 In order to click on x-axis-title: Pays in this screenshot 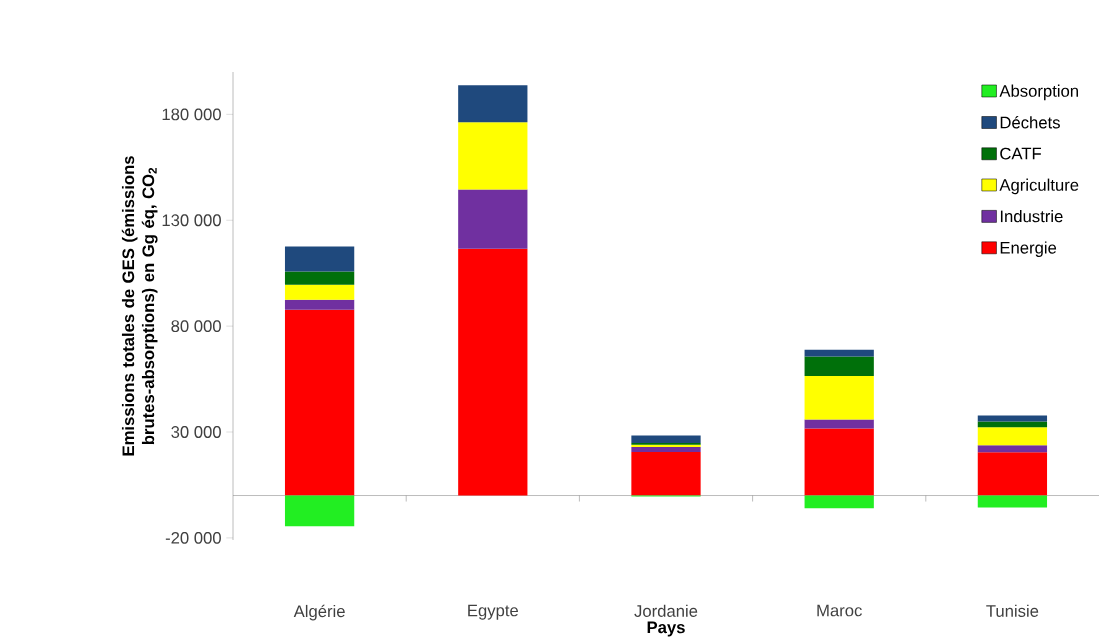, I will do `click(666, 629)`.